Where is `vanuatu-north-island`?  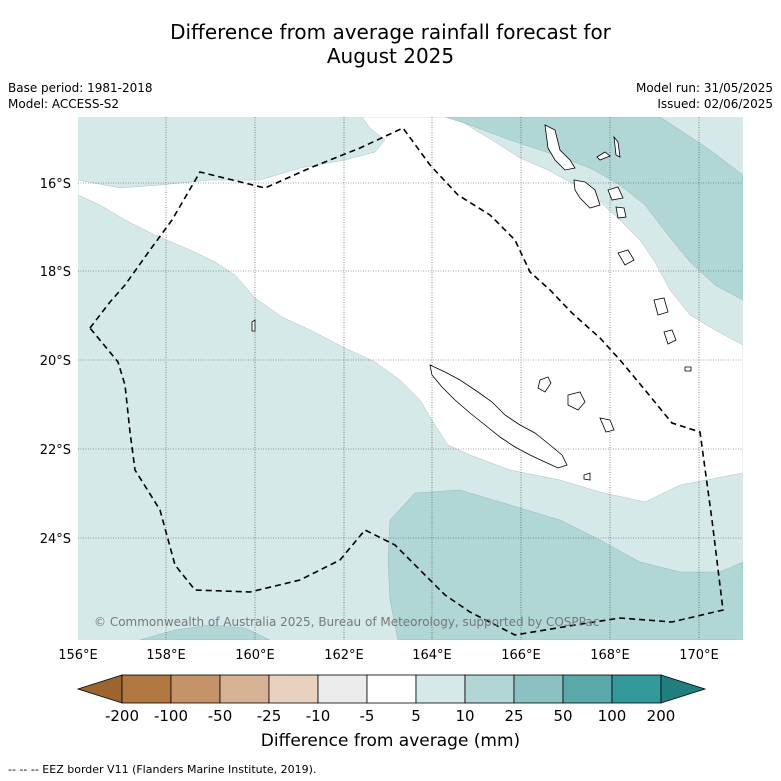 vanuatu-north-island is located at coordinates (560, 147).